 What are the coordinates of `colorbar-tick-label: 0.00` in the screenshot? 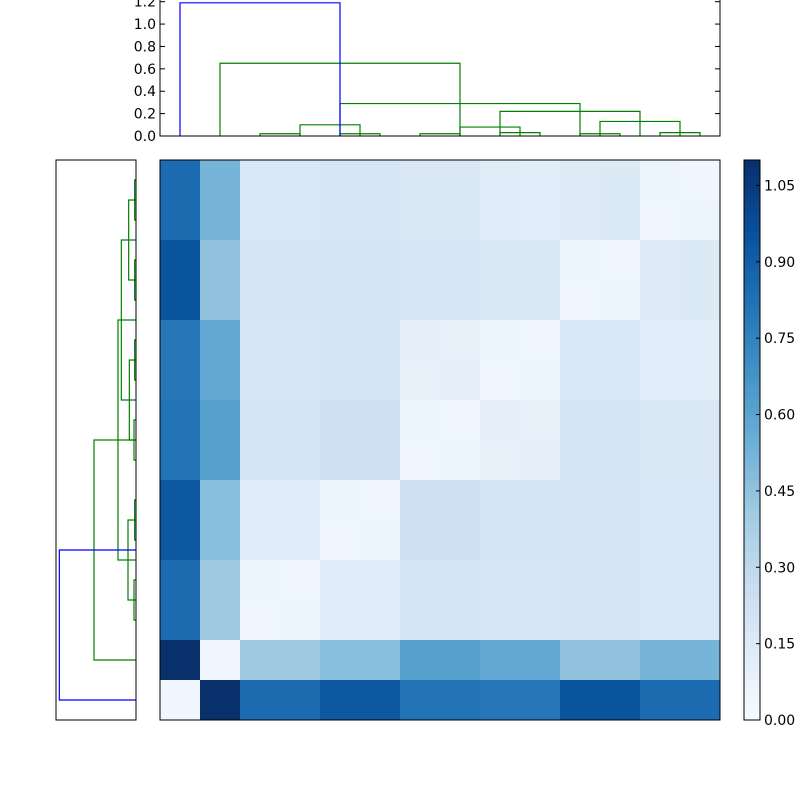 It's located at (779, 721).